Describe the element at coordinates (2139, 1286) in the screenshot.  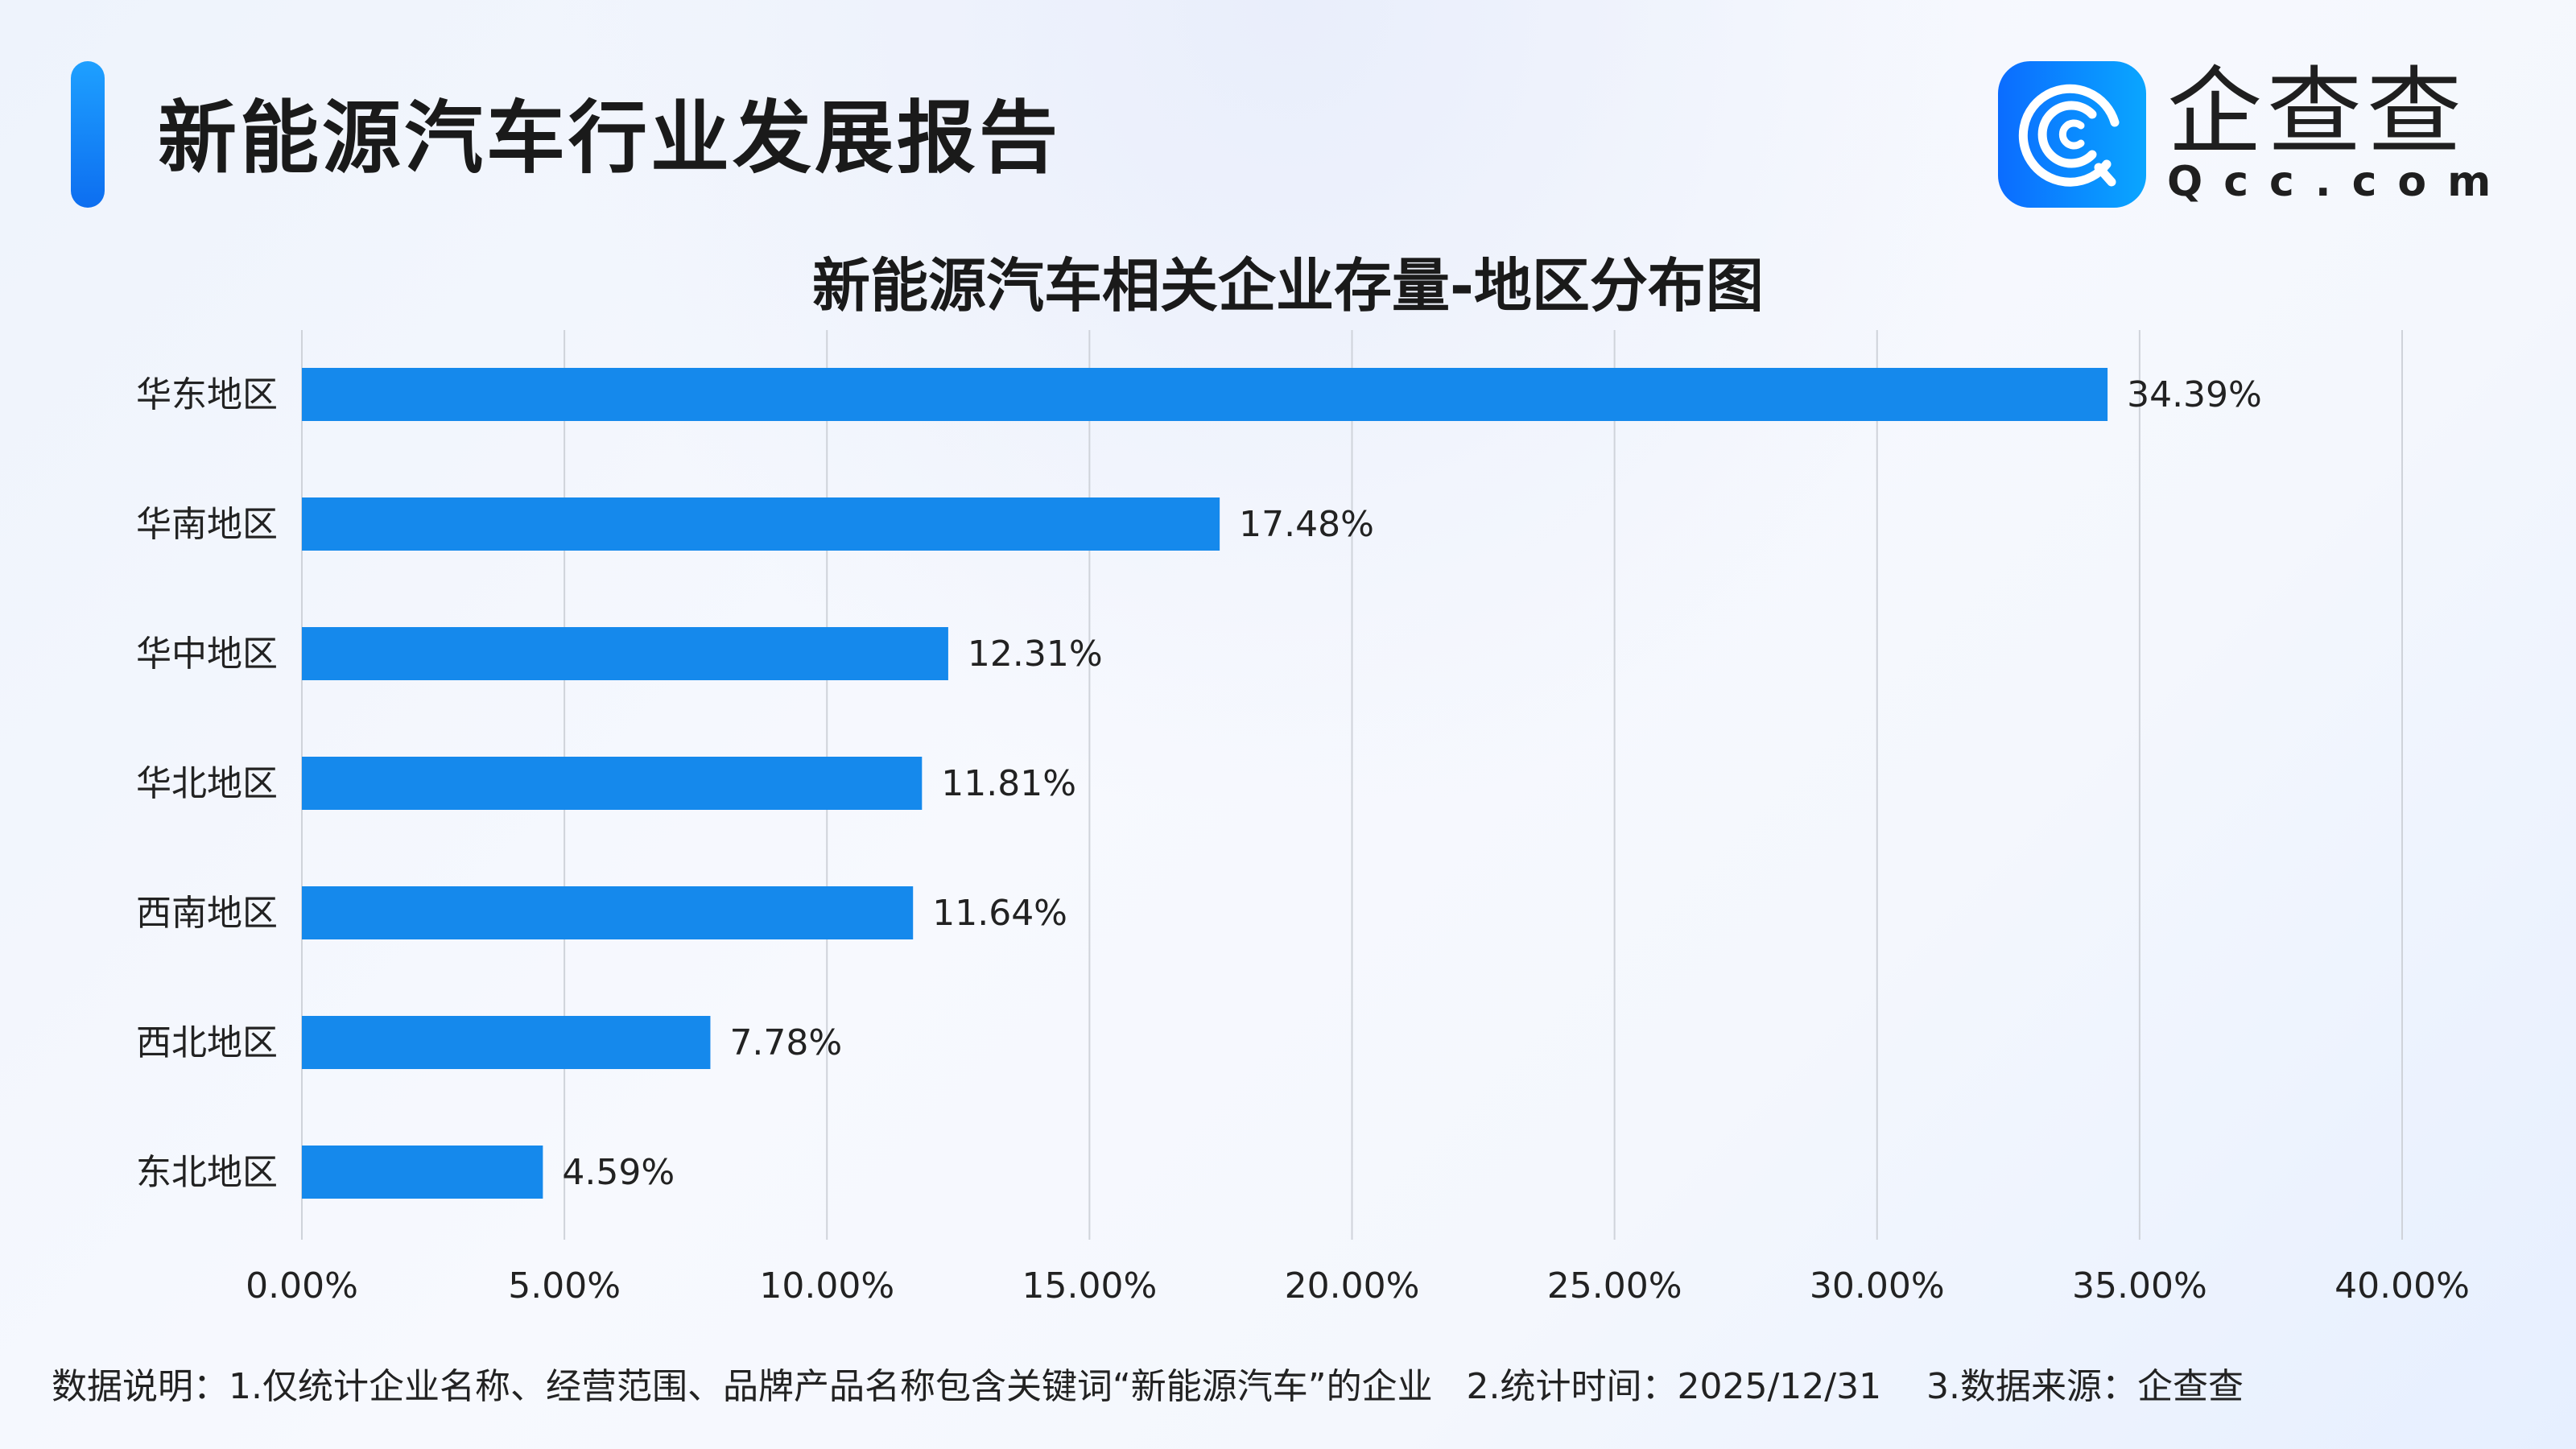
I see `x-tick-label: 35.00%` at that location.